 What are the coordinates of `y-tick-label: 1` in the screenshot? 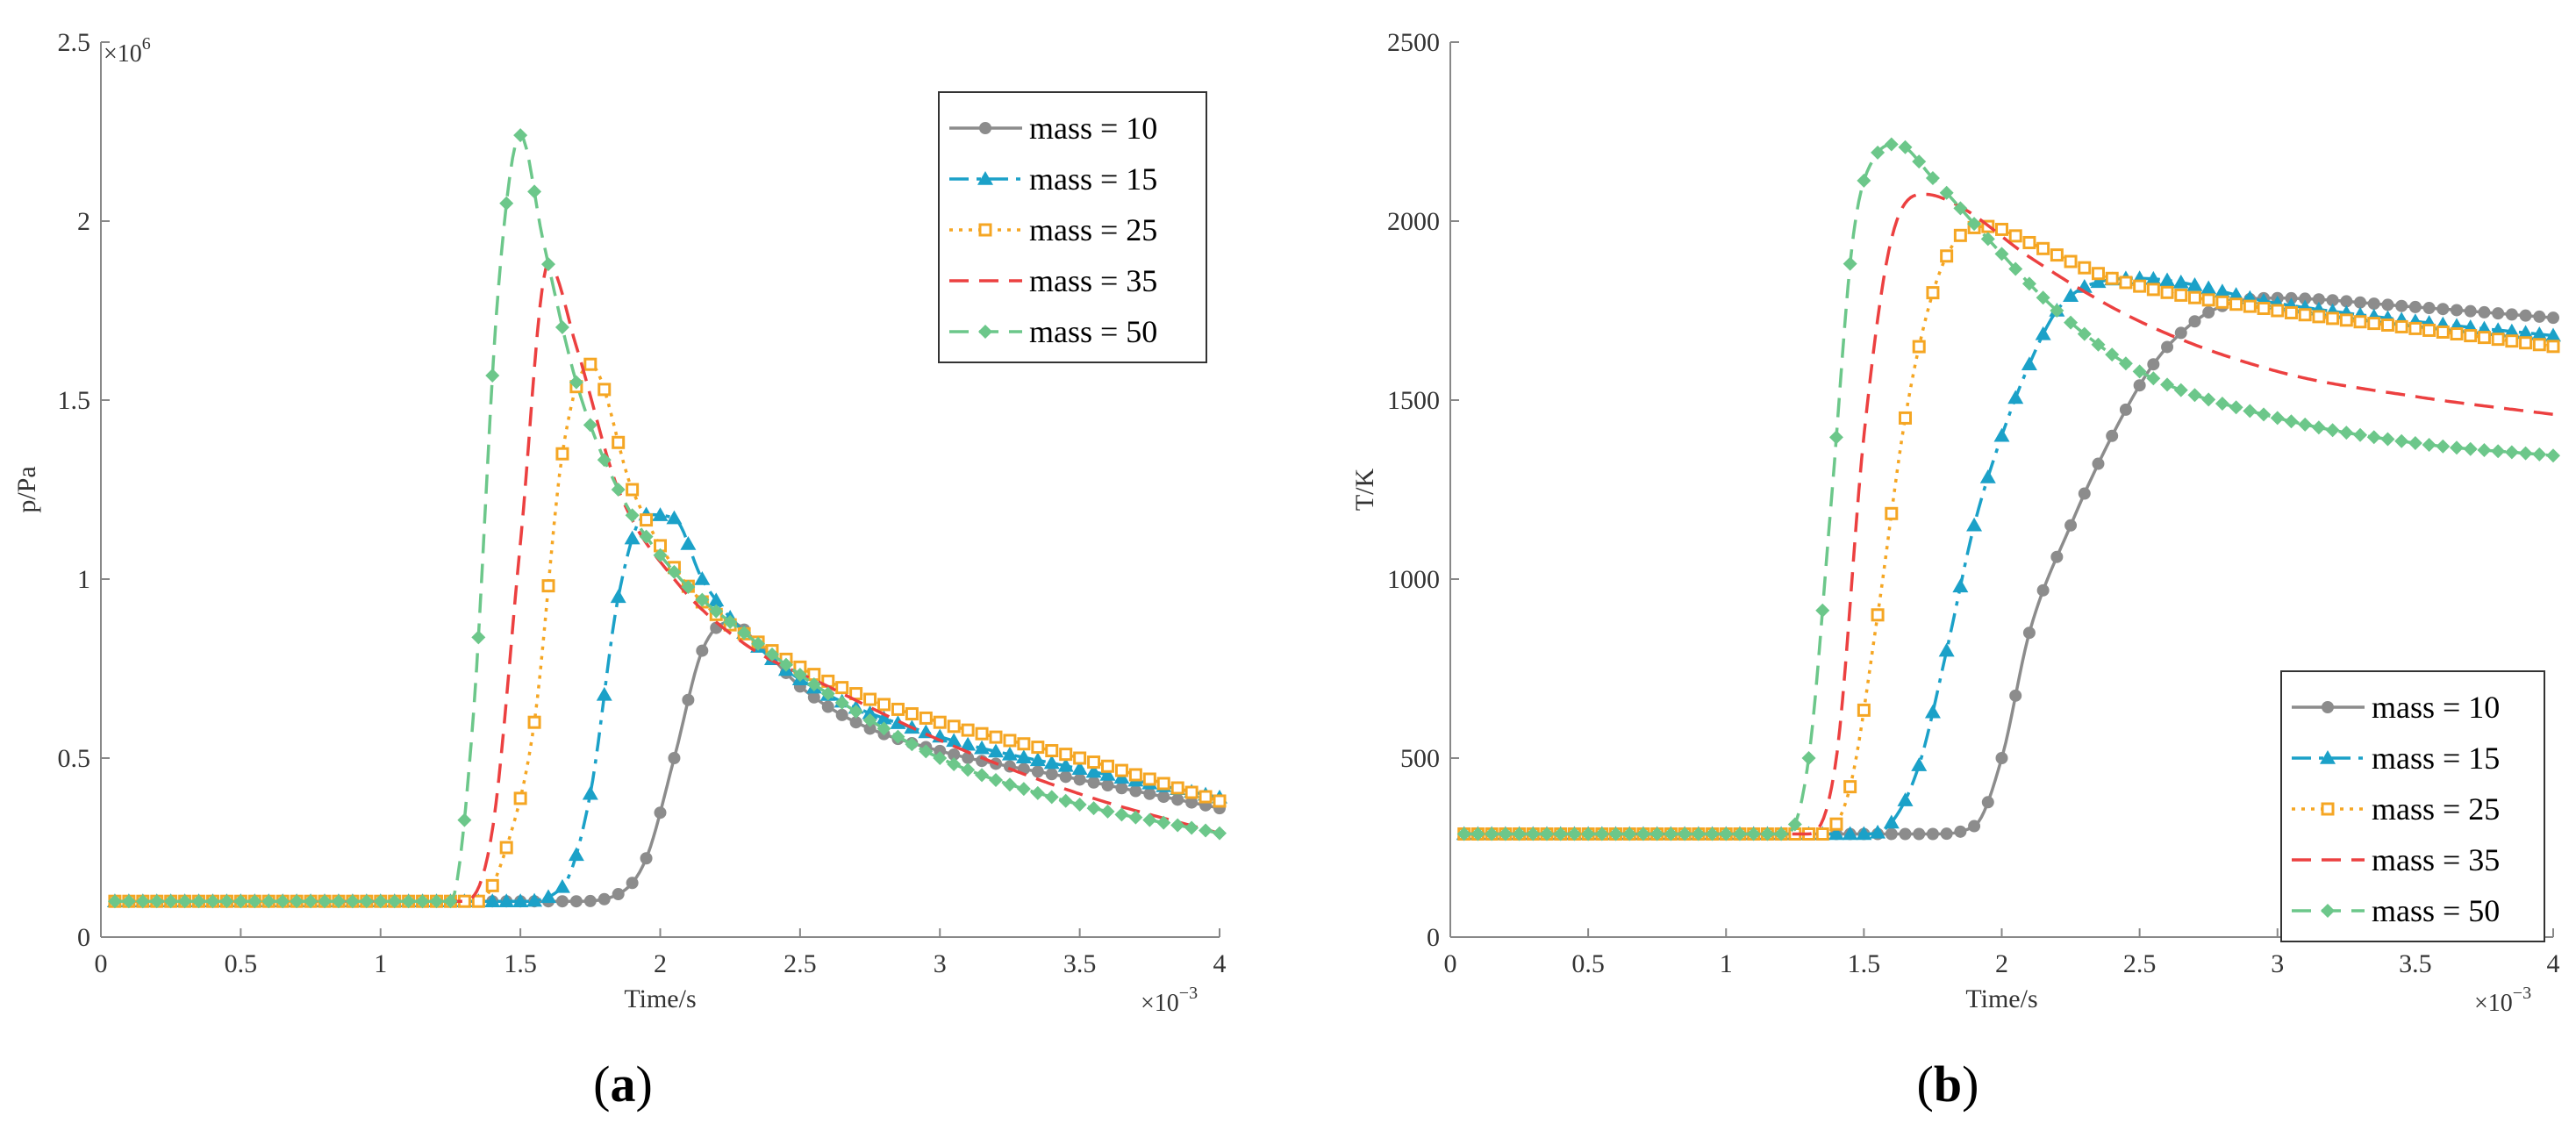 It's located at (83, 579).